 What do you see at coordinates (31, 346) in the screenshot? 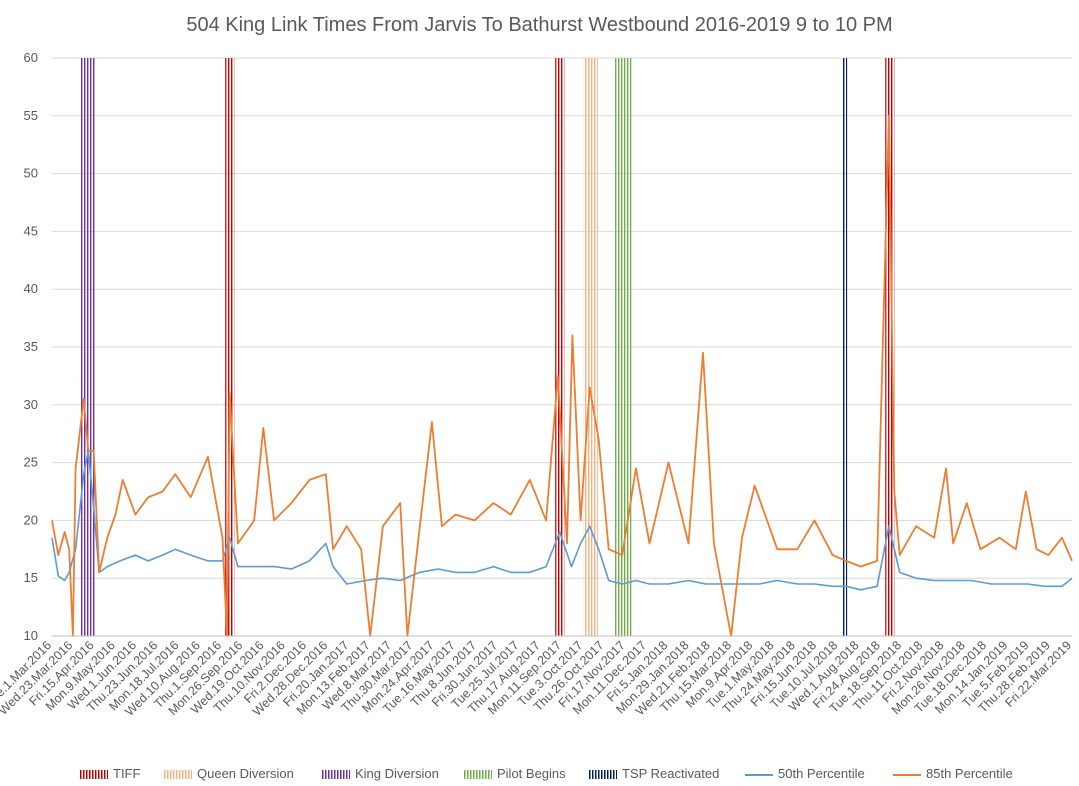
I see `y-tick-label: 35` at bounding box center [31, 346].